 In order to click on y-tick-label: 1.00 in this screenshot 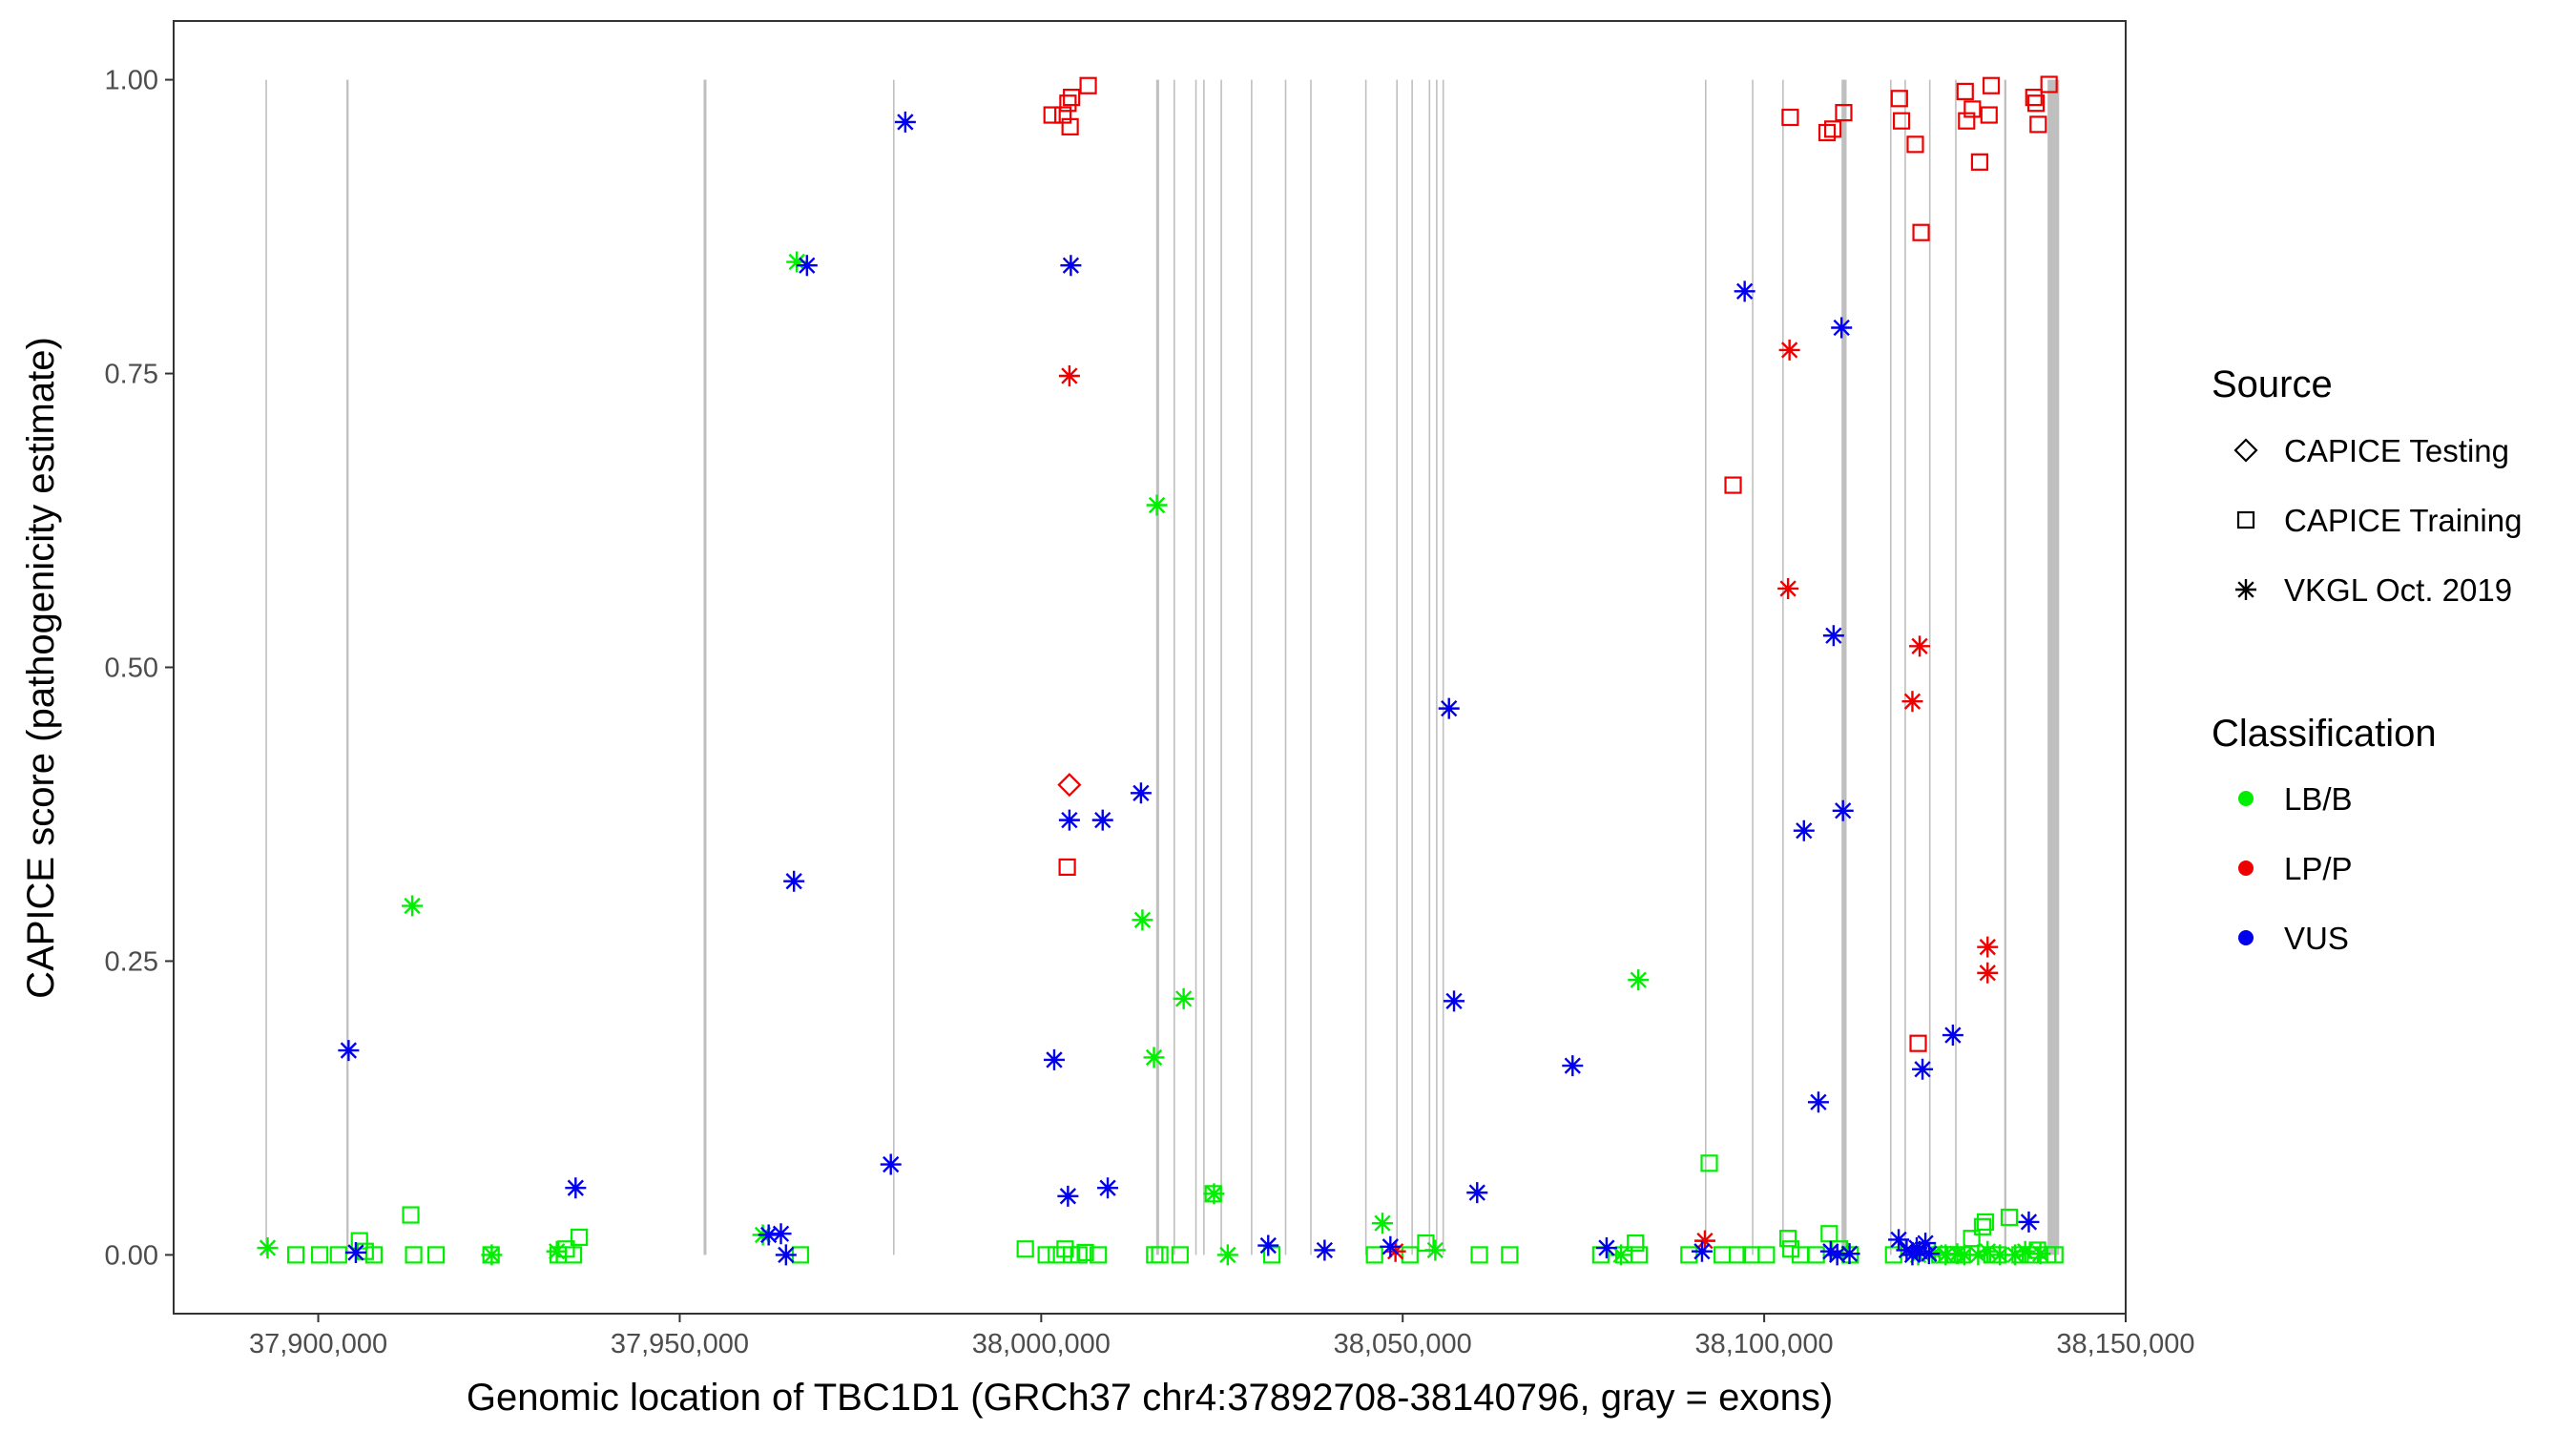, I will do `click(131, 81)`.